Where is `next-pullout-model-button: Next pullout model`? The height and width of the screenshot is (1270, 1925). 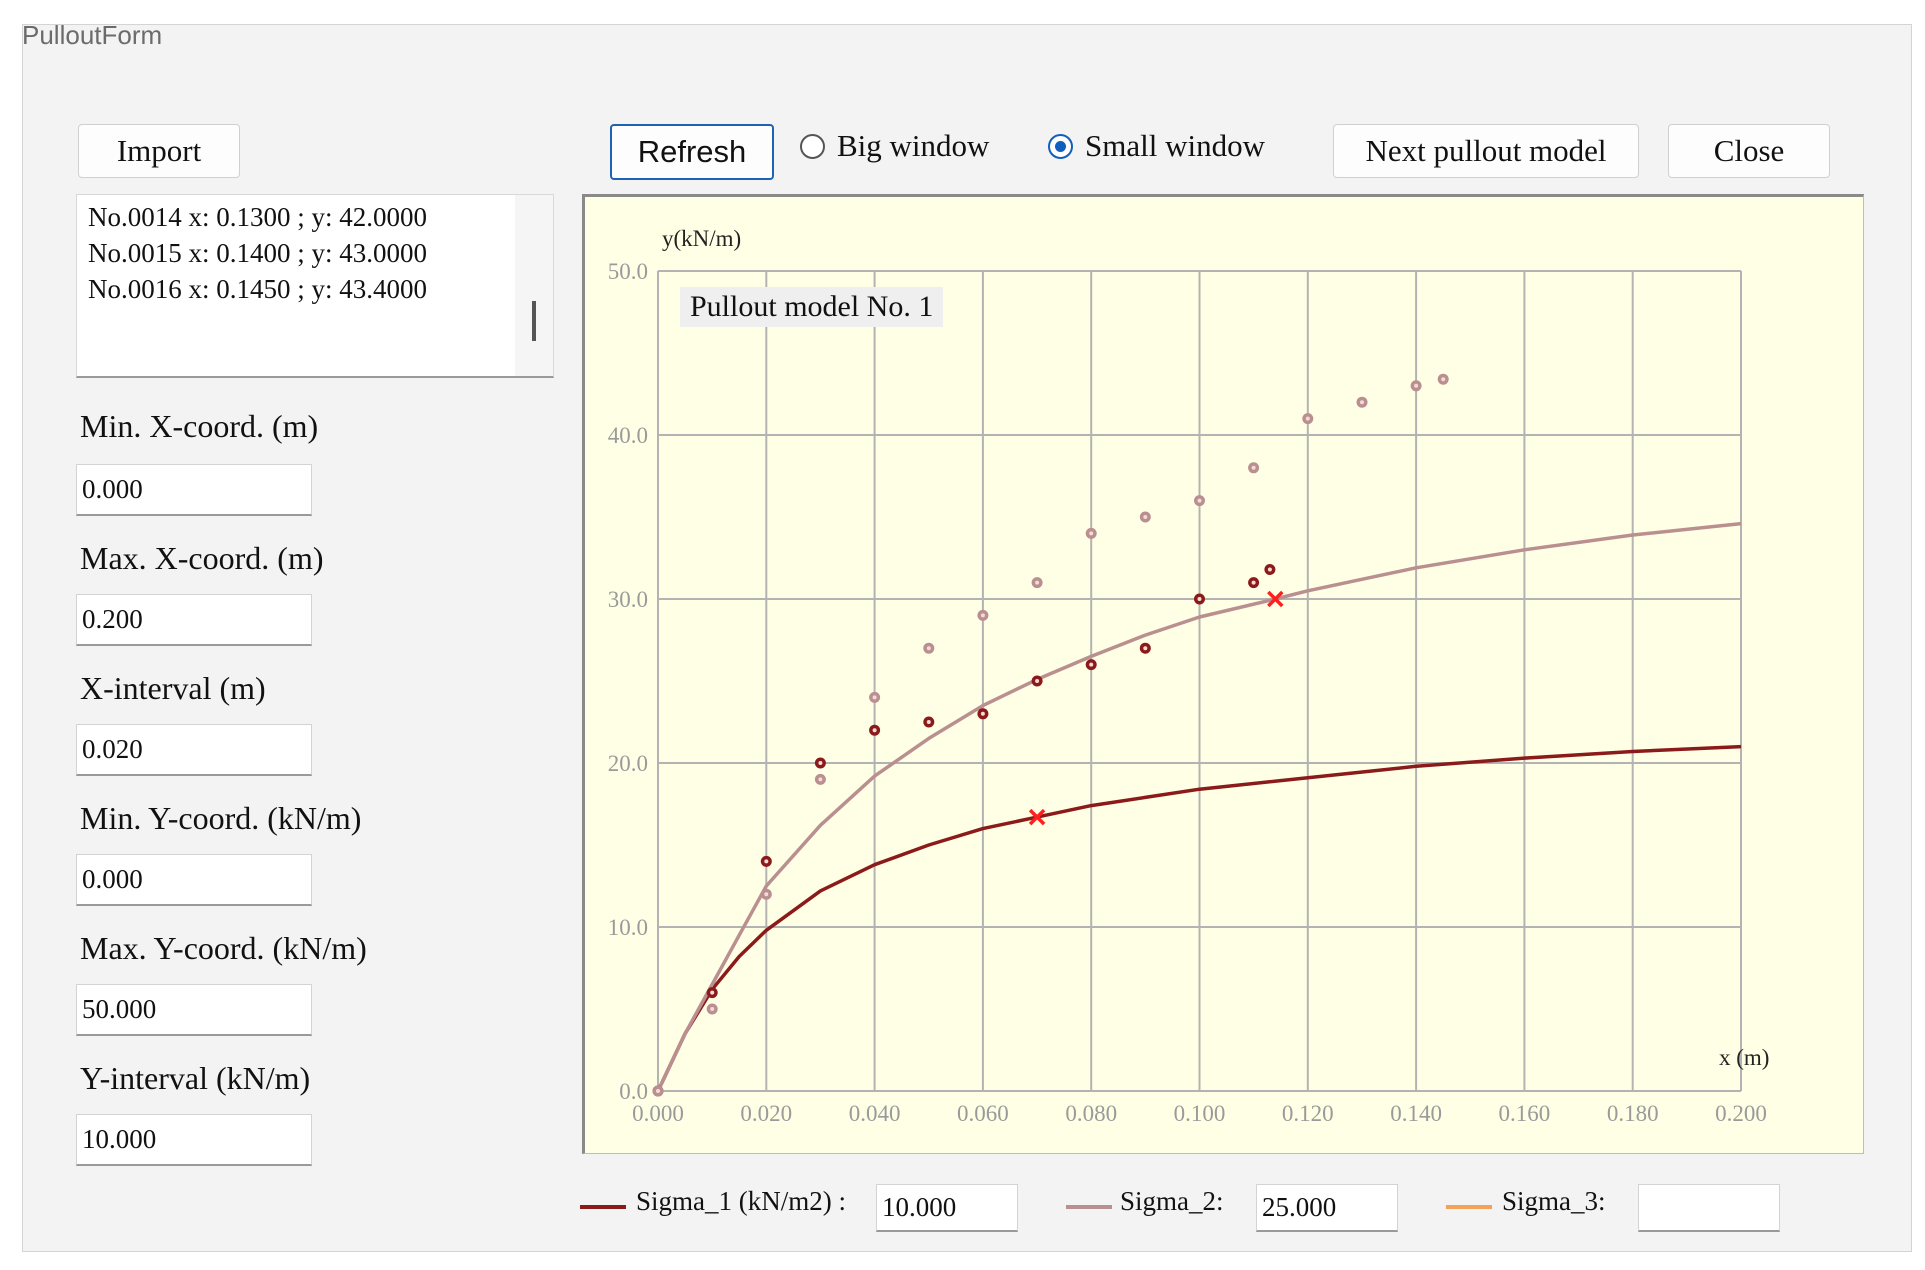 next-pullout-model-button: Next pullout model is located at coordinates (1486, 151).